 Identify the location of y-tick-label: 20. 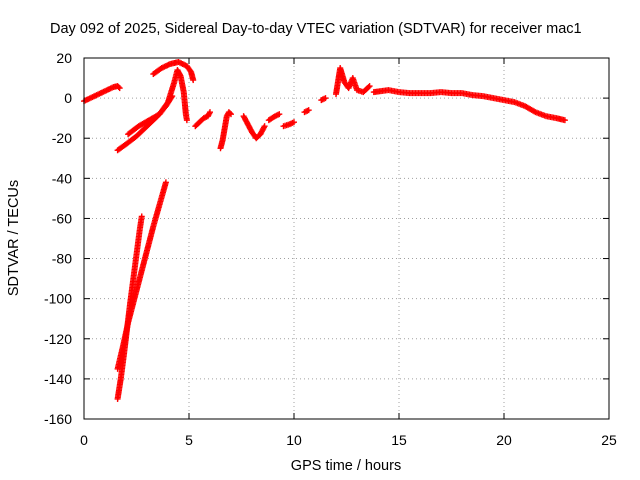
(64, 58).